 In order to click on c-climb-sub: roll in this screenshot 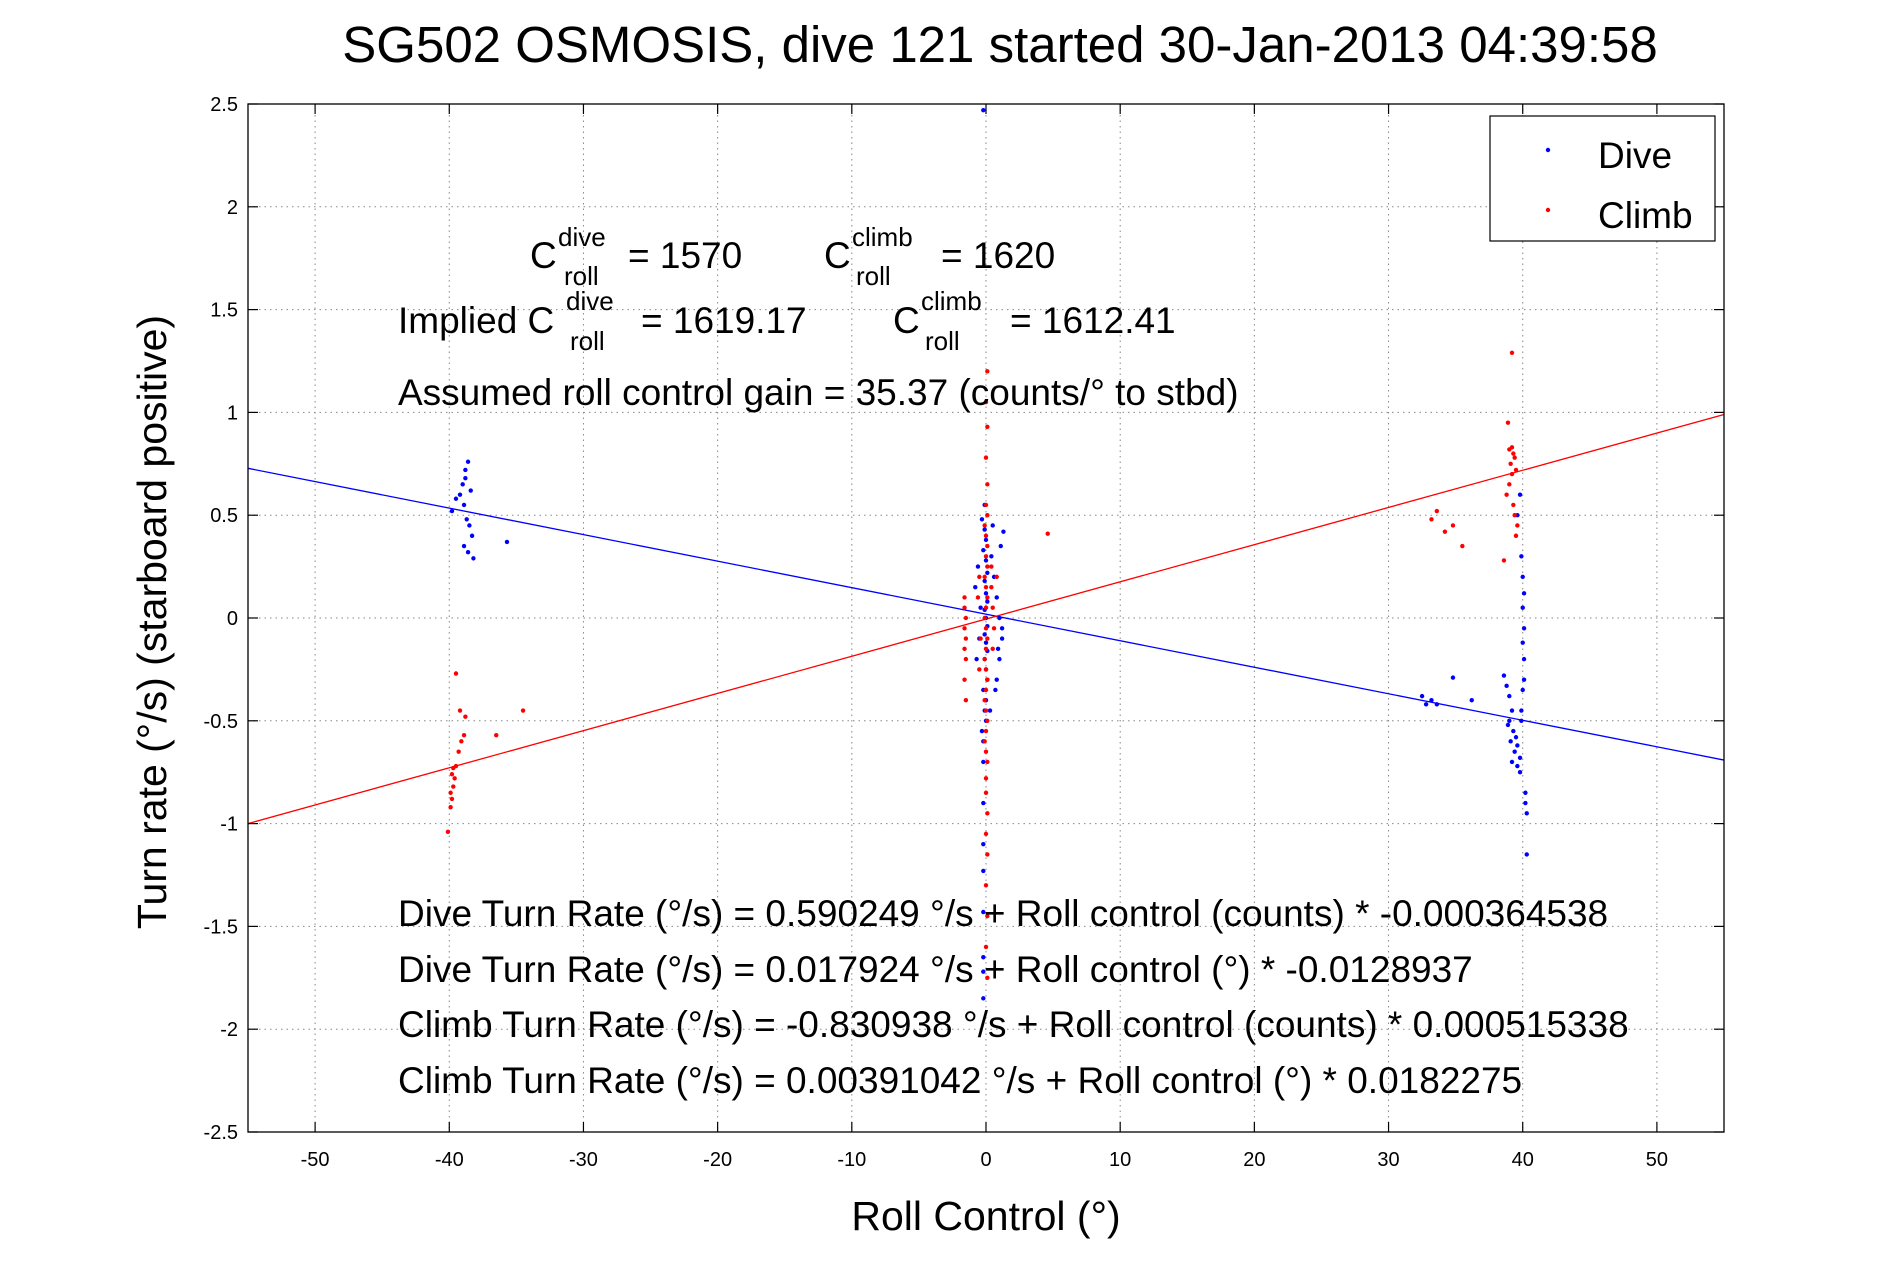, I will do `click(873, 276)`.